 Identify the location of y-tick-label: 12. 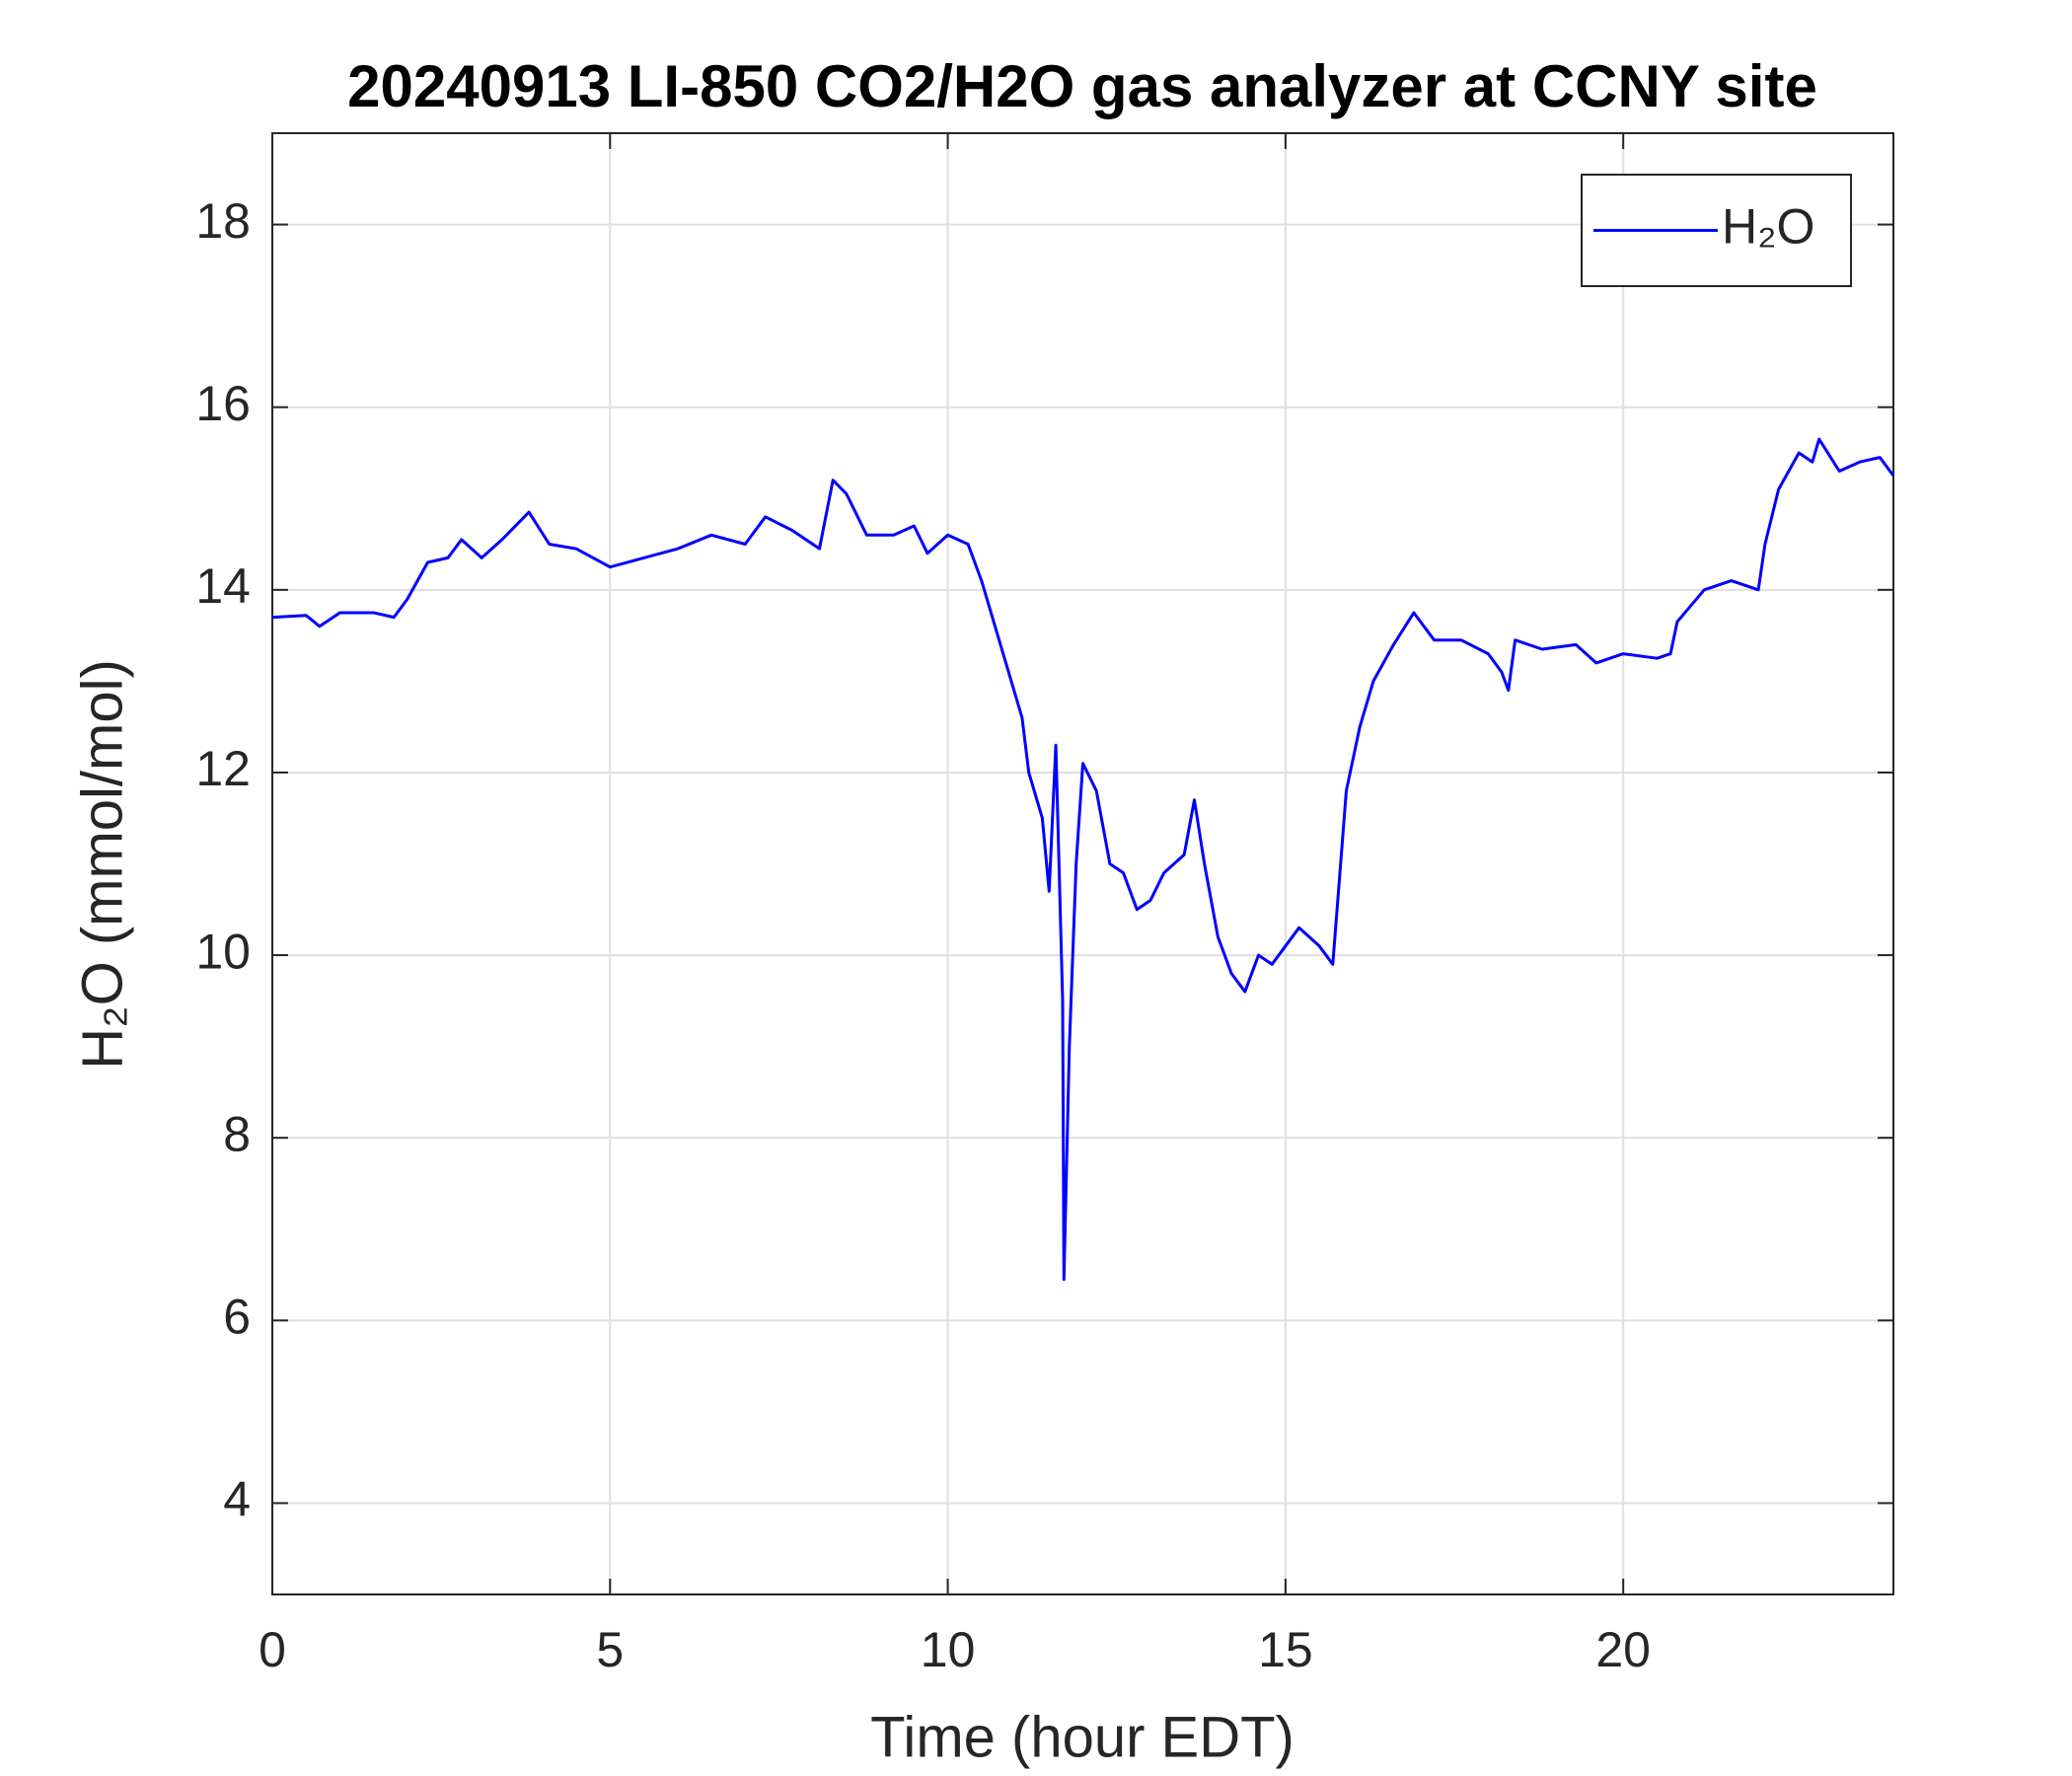
(223, 769).